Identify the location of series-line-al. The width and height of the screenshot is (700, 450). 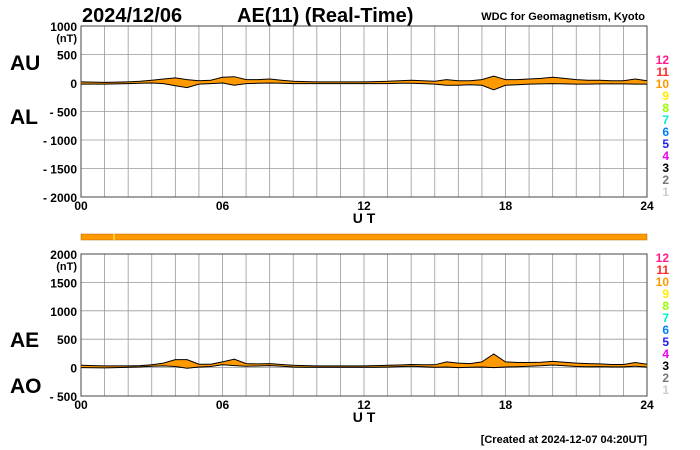
(364, 86).